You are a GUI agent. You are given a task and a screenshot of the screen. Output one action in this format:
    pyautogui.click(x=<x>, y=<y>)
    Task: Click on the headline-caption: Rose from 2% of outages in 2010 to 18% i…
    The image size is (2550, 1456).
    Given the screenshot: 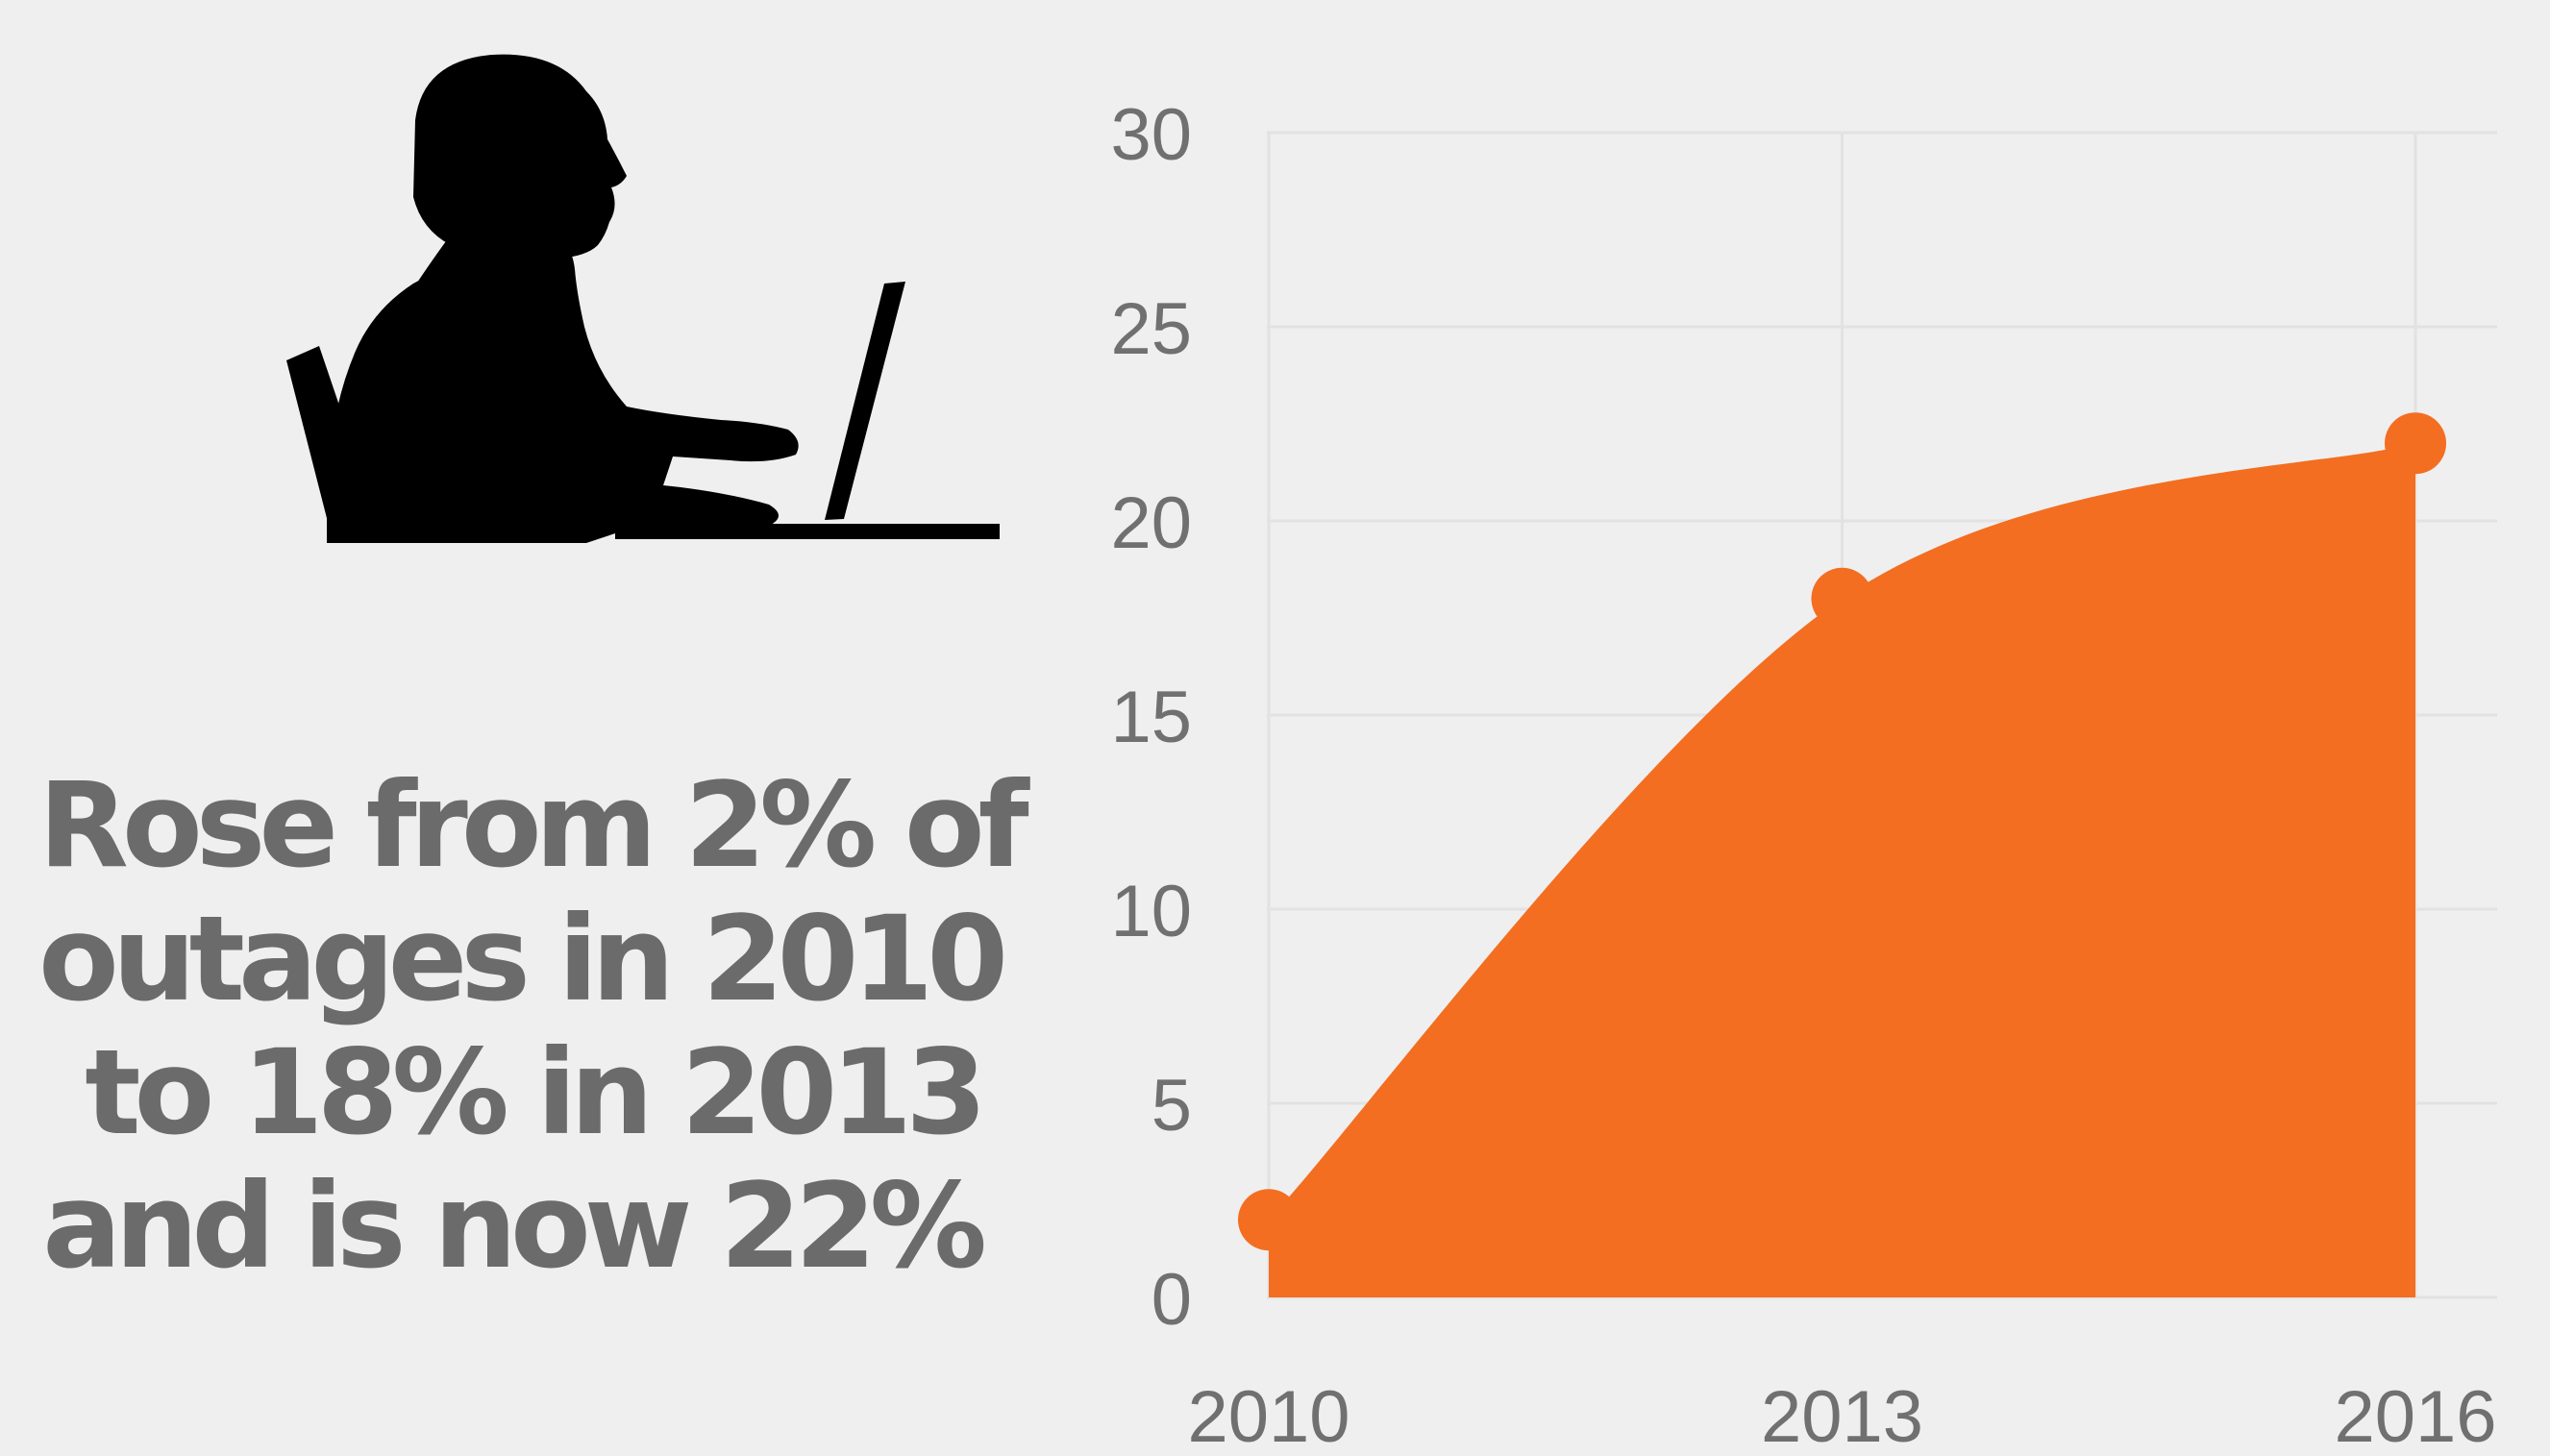 What is the action you would take?
    pyautogui.click(x=533, y=1026)
    